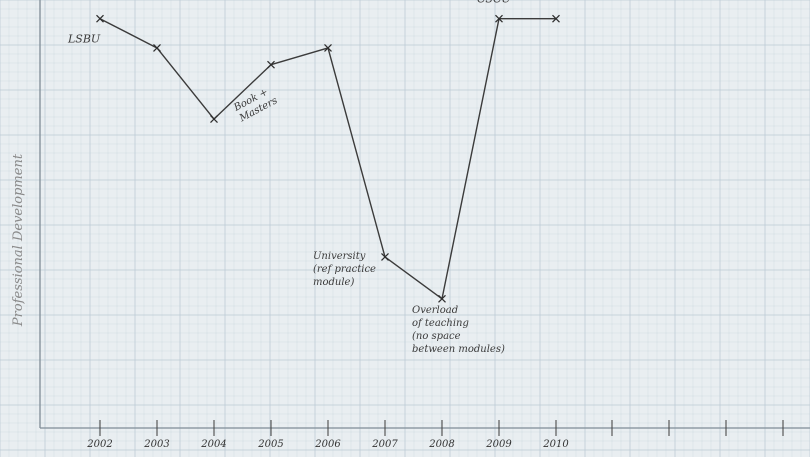 This screenshot has width=810, height=457. What do you see at coordinates (339, 256) in the screenshot?
I see `annotation-line: University` at bounding box center [339, 256].